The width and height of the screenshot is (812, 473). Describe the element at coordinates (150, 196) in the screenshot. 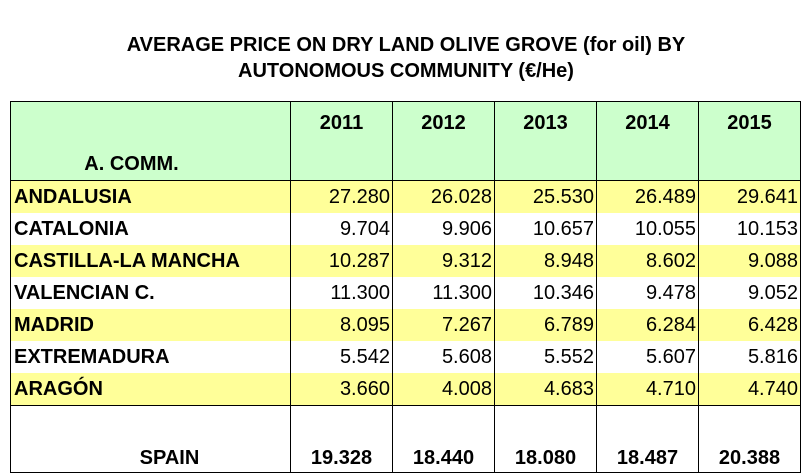

I see `row-label: ANDALUSIA` at that location.